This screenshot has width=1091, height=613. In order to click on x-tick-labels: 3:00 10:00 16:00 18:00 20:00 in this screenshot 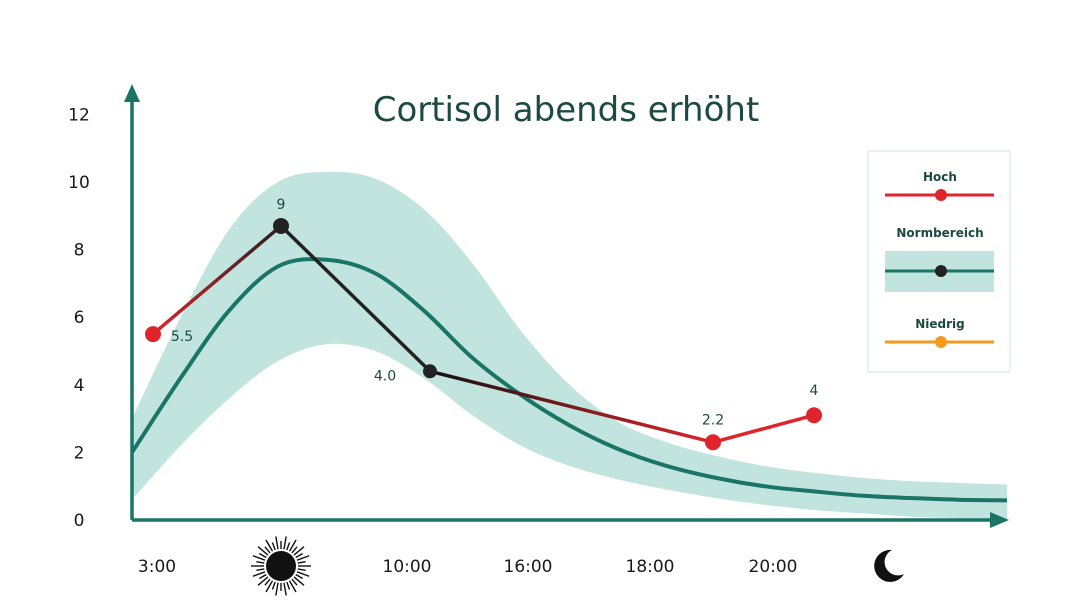, I will do `click(521, 566)`.